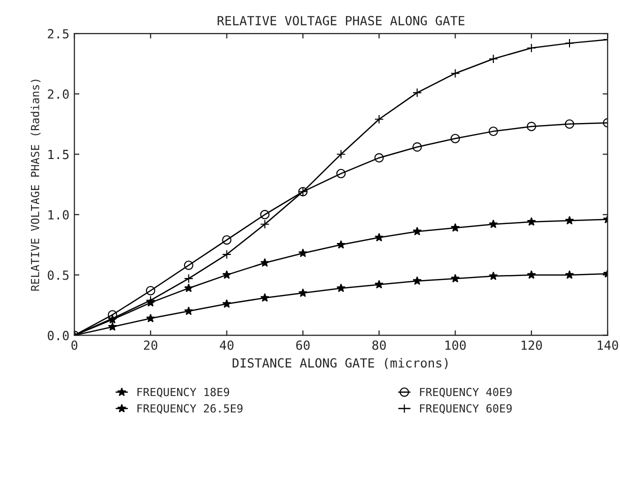 The height and width of the screenshot is (479, 620). Describe the element at coordinates (58, 94) in the screenshot. I see `y-tick-label: 2.0` at that location.